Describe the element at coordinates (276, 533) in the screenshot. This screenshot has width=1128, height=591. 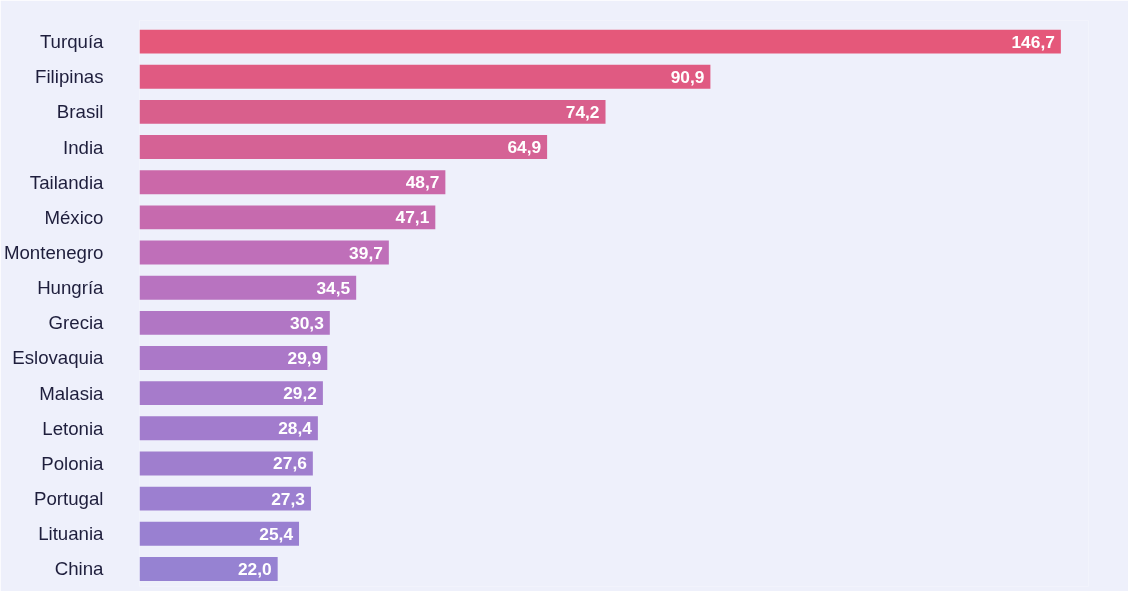
I see `data-label: 25,4` at that location.